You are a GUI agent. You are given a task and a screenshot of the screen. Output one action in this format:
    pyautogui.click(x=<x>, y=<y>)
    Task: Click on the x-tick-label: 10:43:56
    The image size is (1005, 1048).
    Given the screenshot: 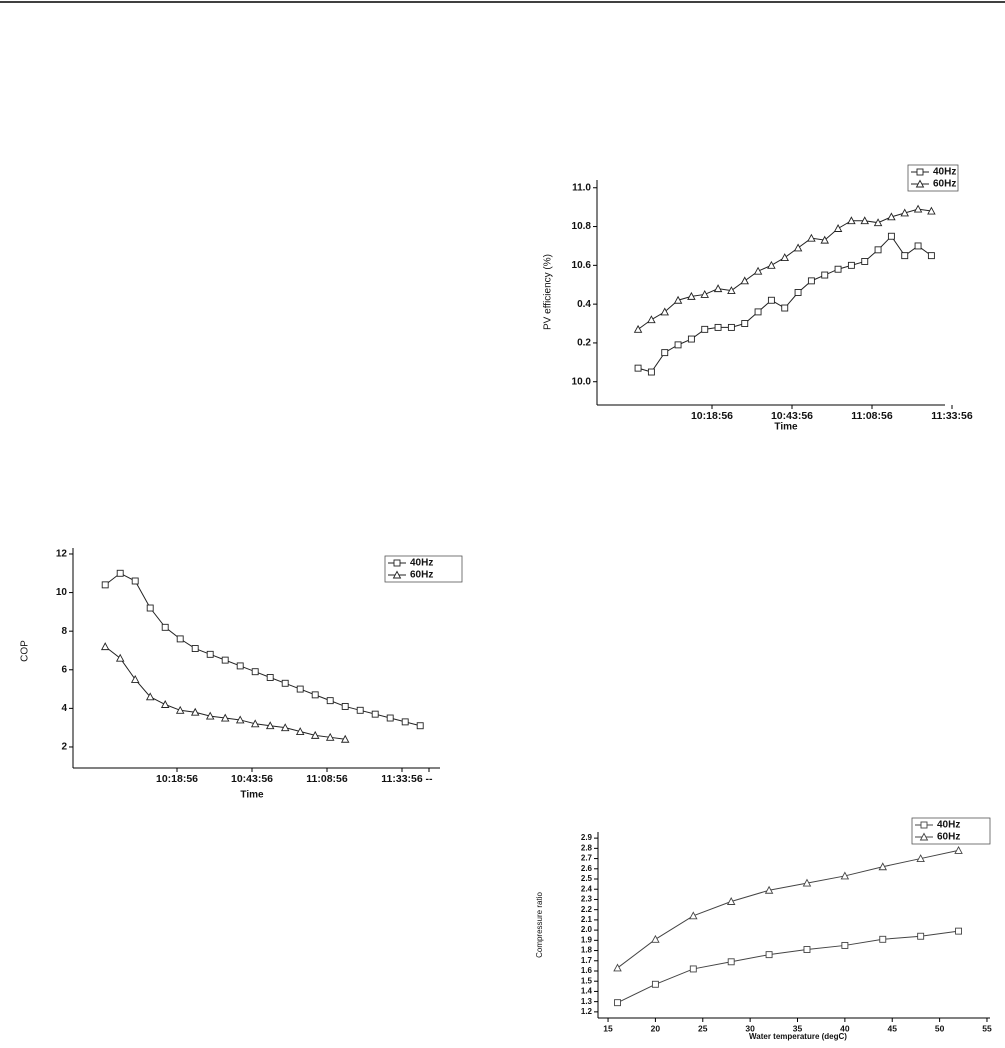 What is the action you would take?
    pyautogui.click(x=252, y=779)
    